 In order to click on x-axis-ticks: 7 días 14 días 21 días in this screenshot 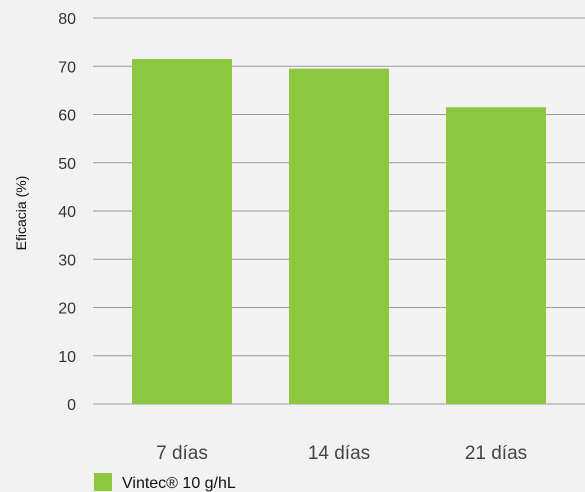, I will do `click(341, 453)`.